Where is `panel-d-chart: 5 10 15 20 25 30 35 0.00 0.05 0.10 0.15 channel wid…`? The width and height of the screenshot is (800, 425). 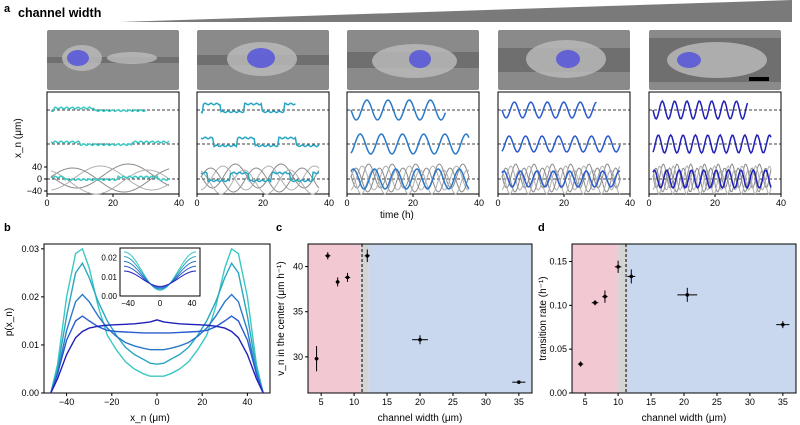 panel-d-chart: 5 10 15 20 25 30 35 0.00 0.05 0.10 0.15 channel wid… is located at coordinates (667, 333).